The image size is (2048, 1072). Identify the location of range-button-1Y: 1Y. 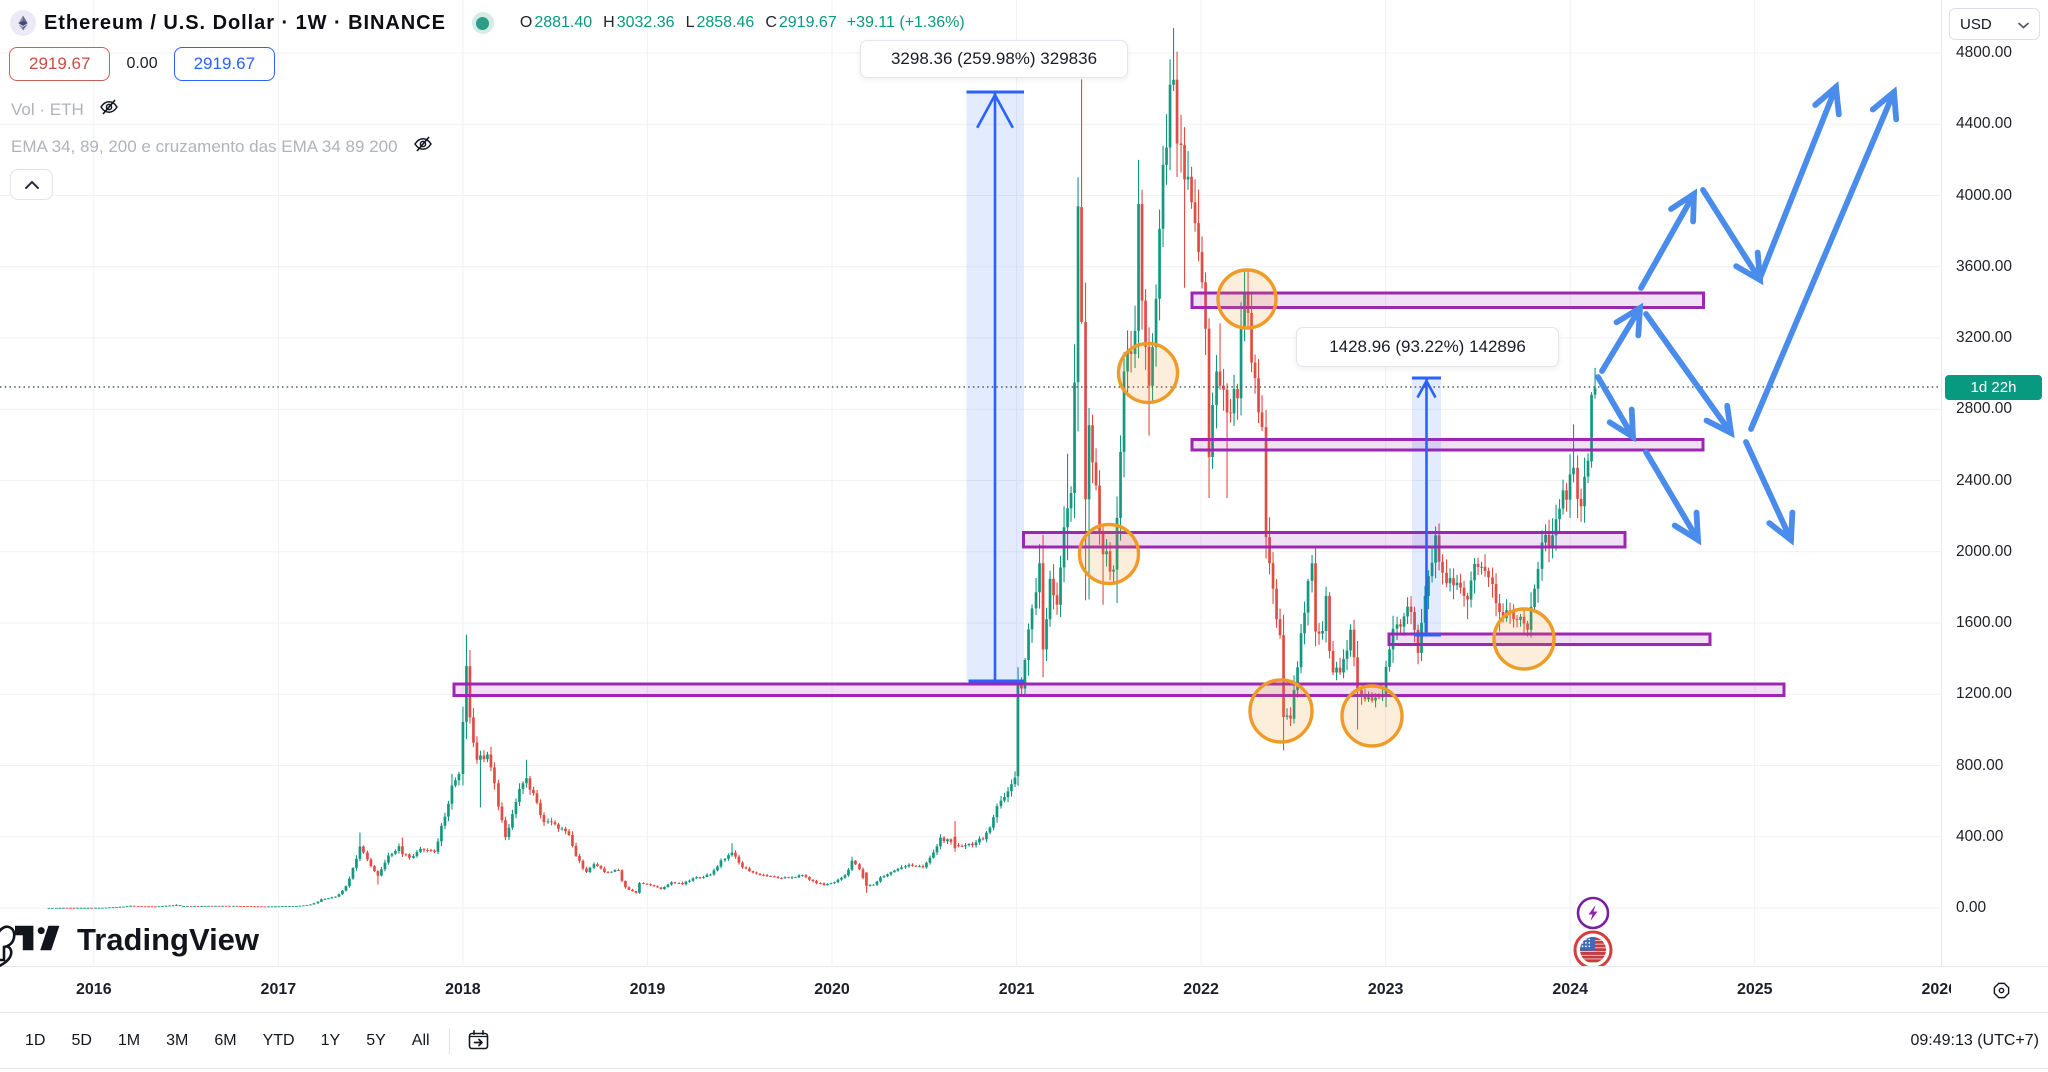
(330, 1040).